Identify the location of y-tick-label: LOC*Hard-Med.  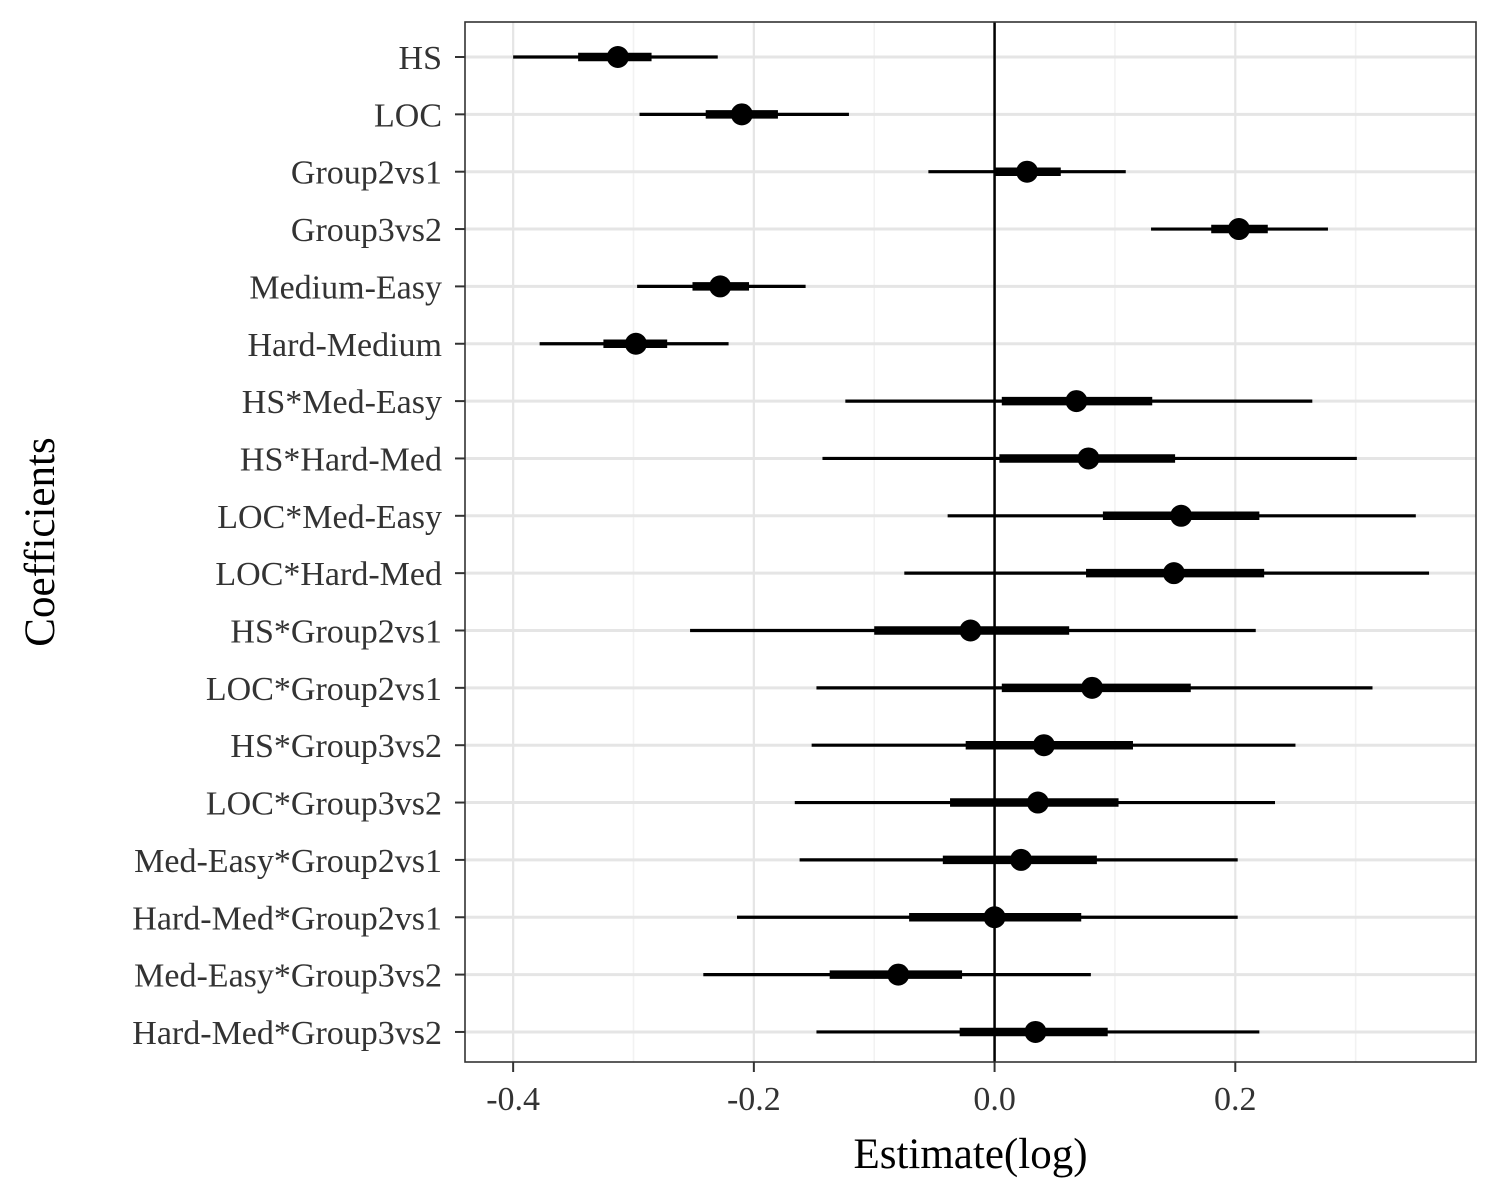
(328, 574).